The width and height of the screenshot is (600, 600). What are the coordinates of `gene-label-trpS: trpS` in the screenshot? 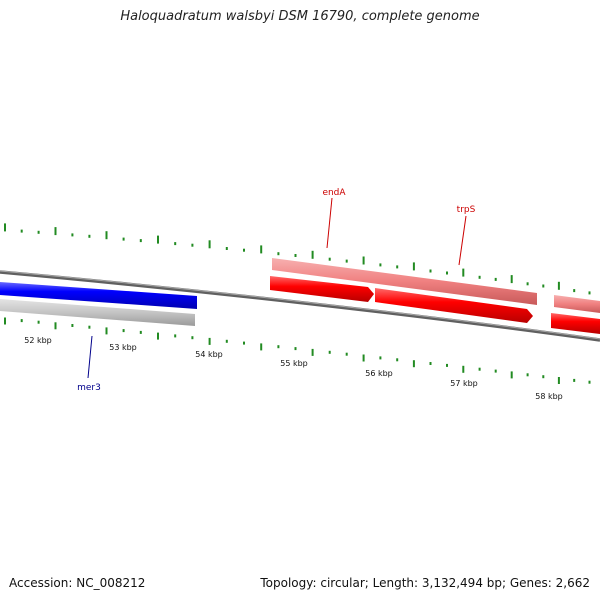 It's located at (466, 210).